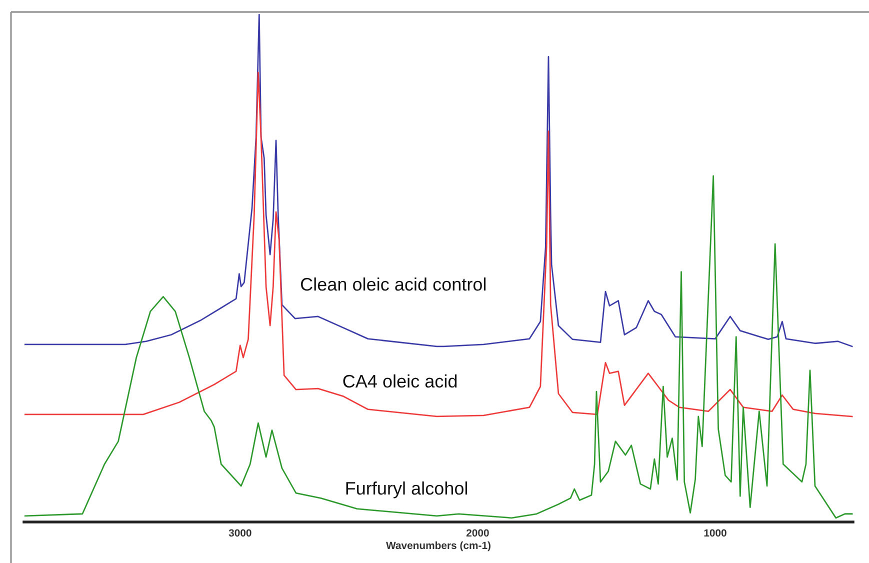 The image size is (869, 563). I want to click on x-axis-title: Wavenumbers (cm-1), so click(438, 546).